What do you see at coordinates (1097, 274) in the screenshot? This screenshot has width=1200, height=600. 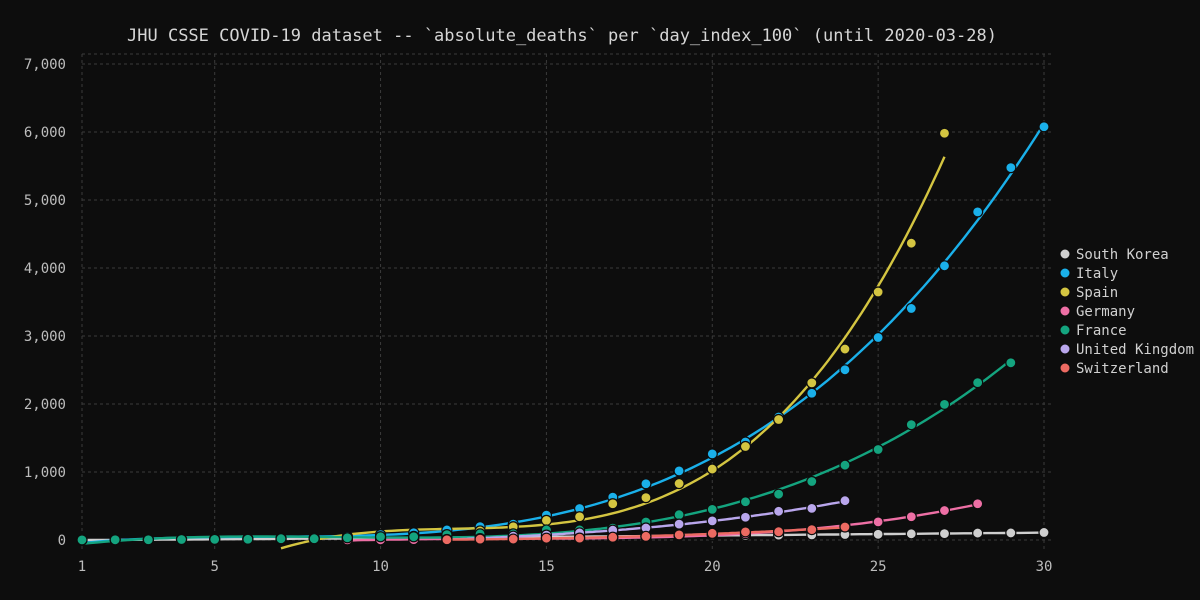 I see `legend-label: Italy` at bounding box center [1097, 274].